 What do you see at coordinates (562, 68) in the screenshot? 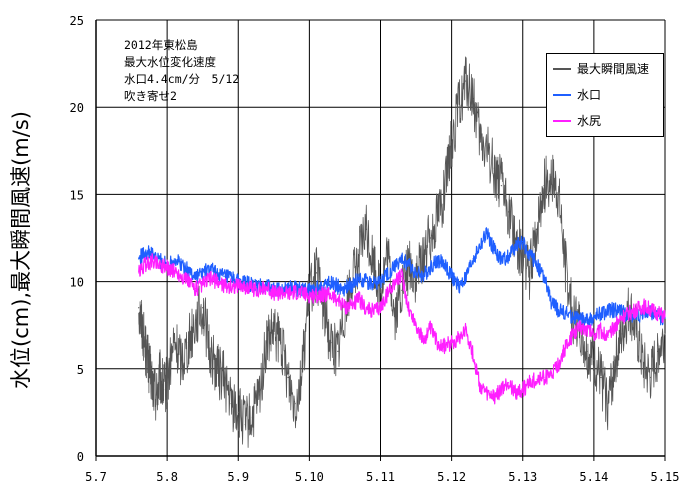
I see `legend-swatch-wind` at bounding box center [562, 68].